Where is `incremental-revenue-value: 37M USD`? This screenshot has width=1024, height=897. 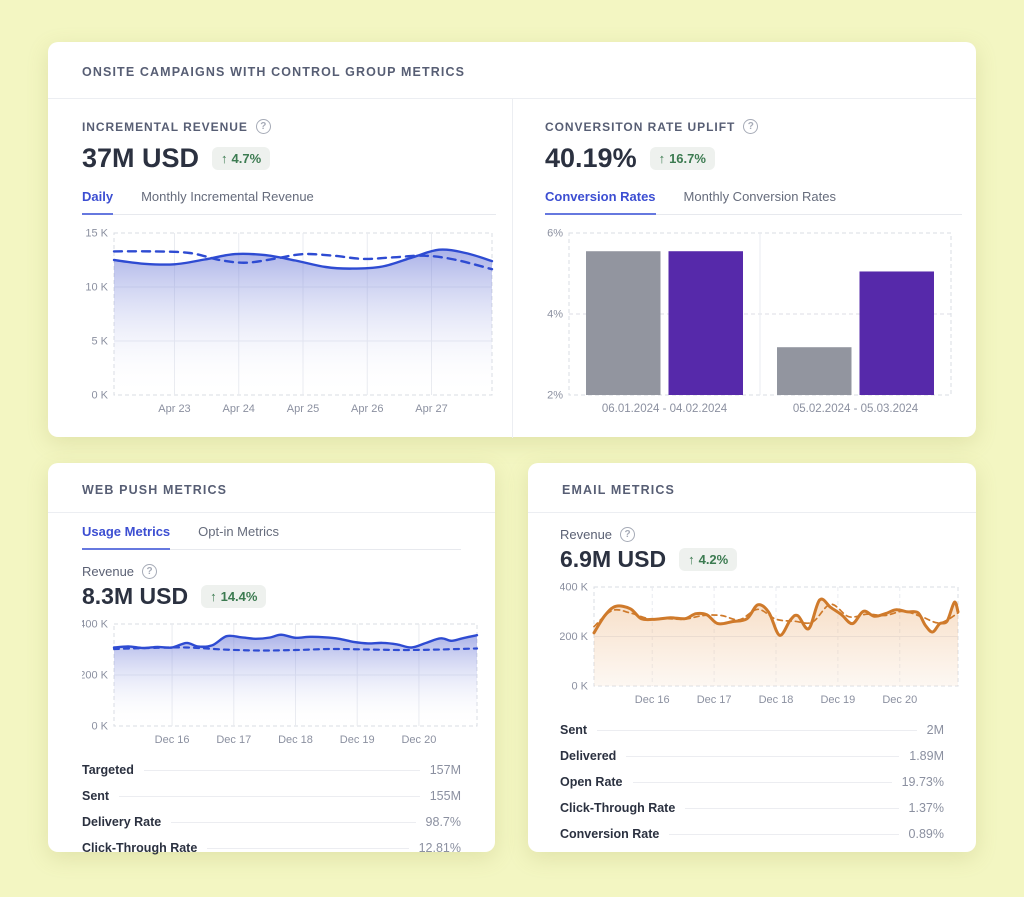 incremental-revenue-value: 37M USD is located at coordinates (141, 158).